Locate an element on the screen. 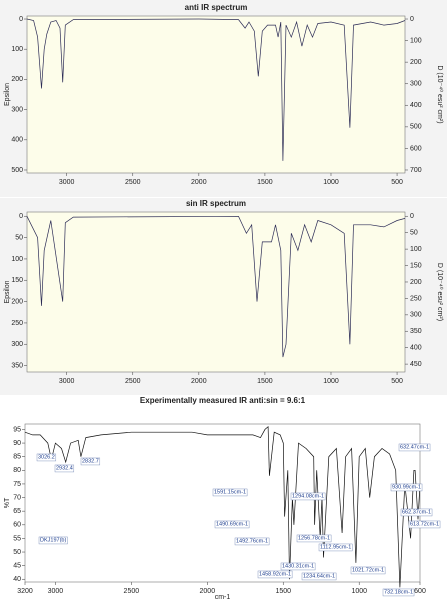 This screenshot has height=599, width=447. annotation: 1294.08cm-1 is located at coordinates (308, 496).